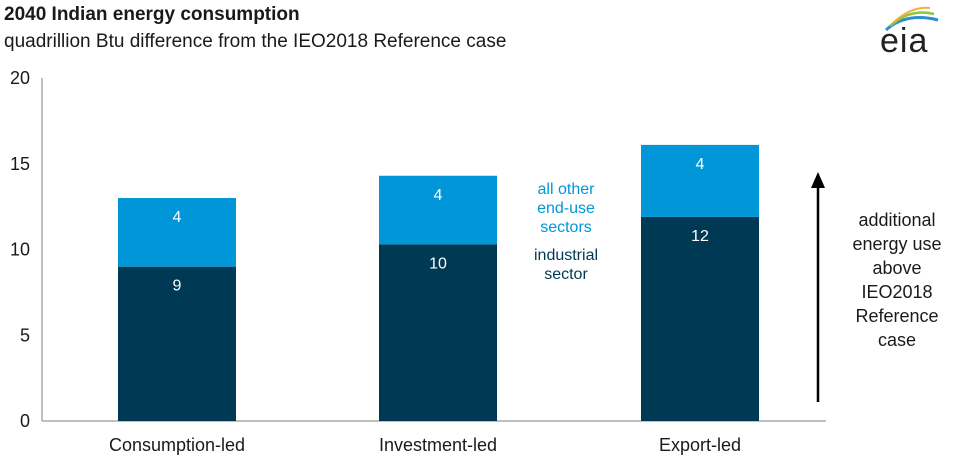  What do you see at coordinates (911, 19) in the screenshot?
I see `logo-swoosh-icon` at bounding box center [911, 19].